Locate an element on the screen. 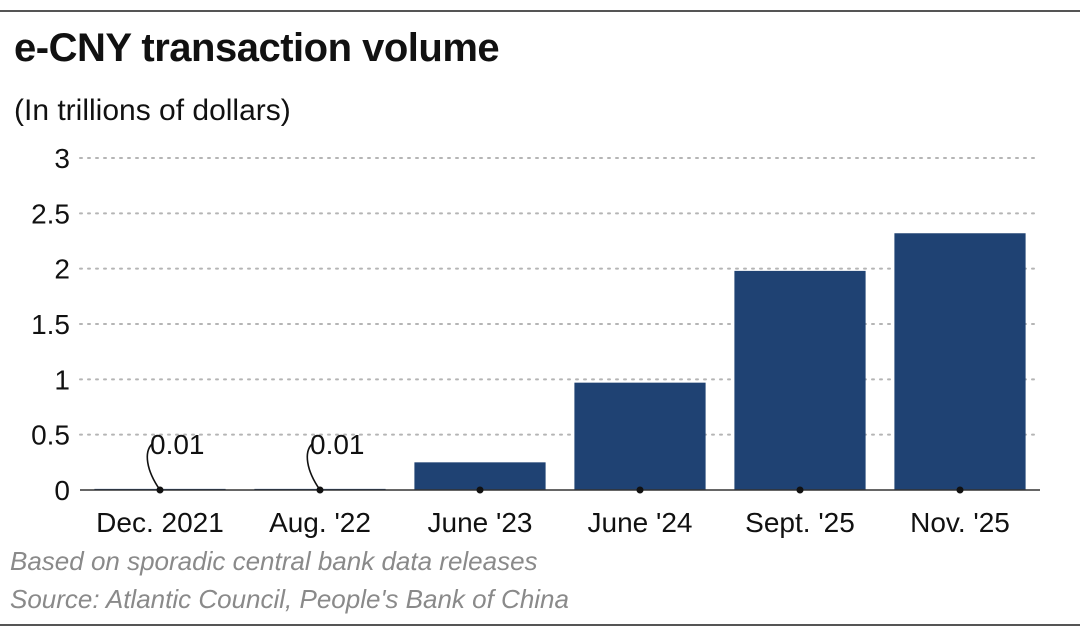 The image size is (1080, 637). chart-subtitle: (In trillions of dollars) is located at coordinates (152, 110).